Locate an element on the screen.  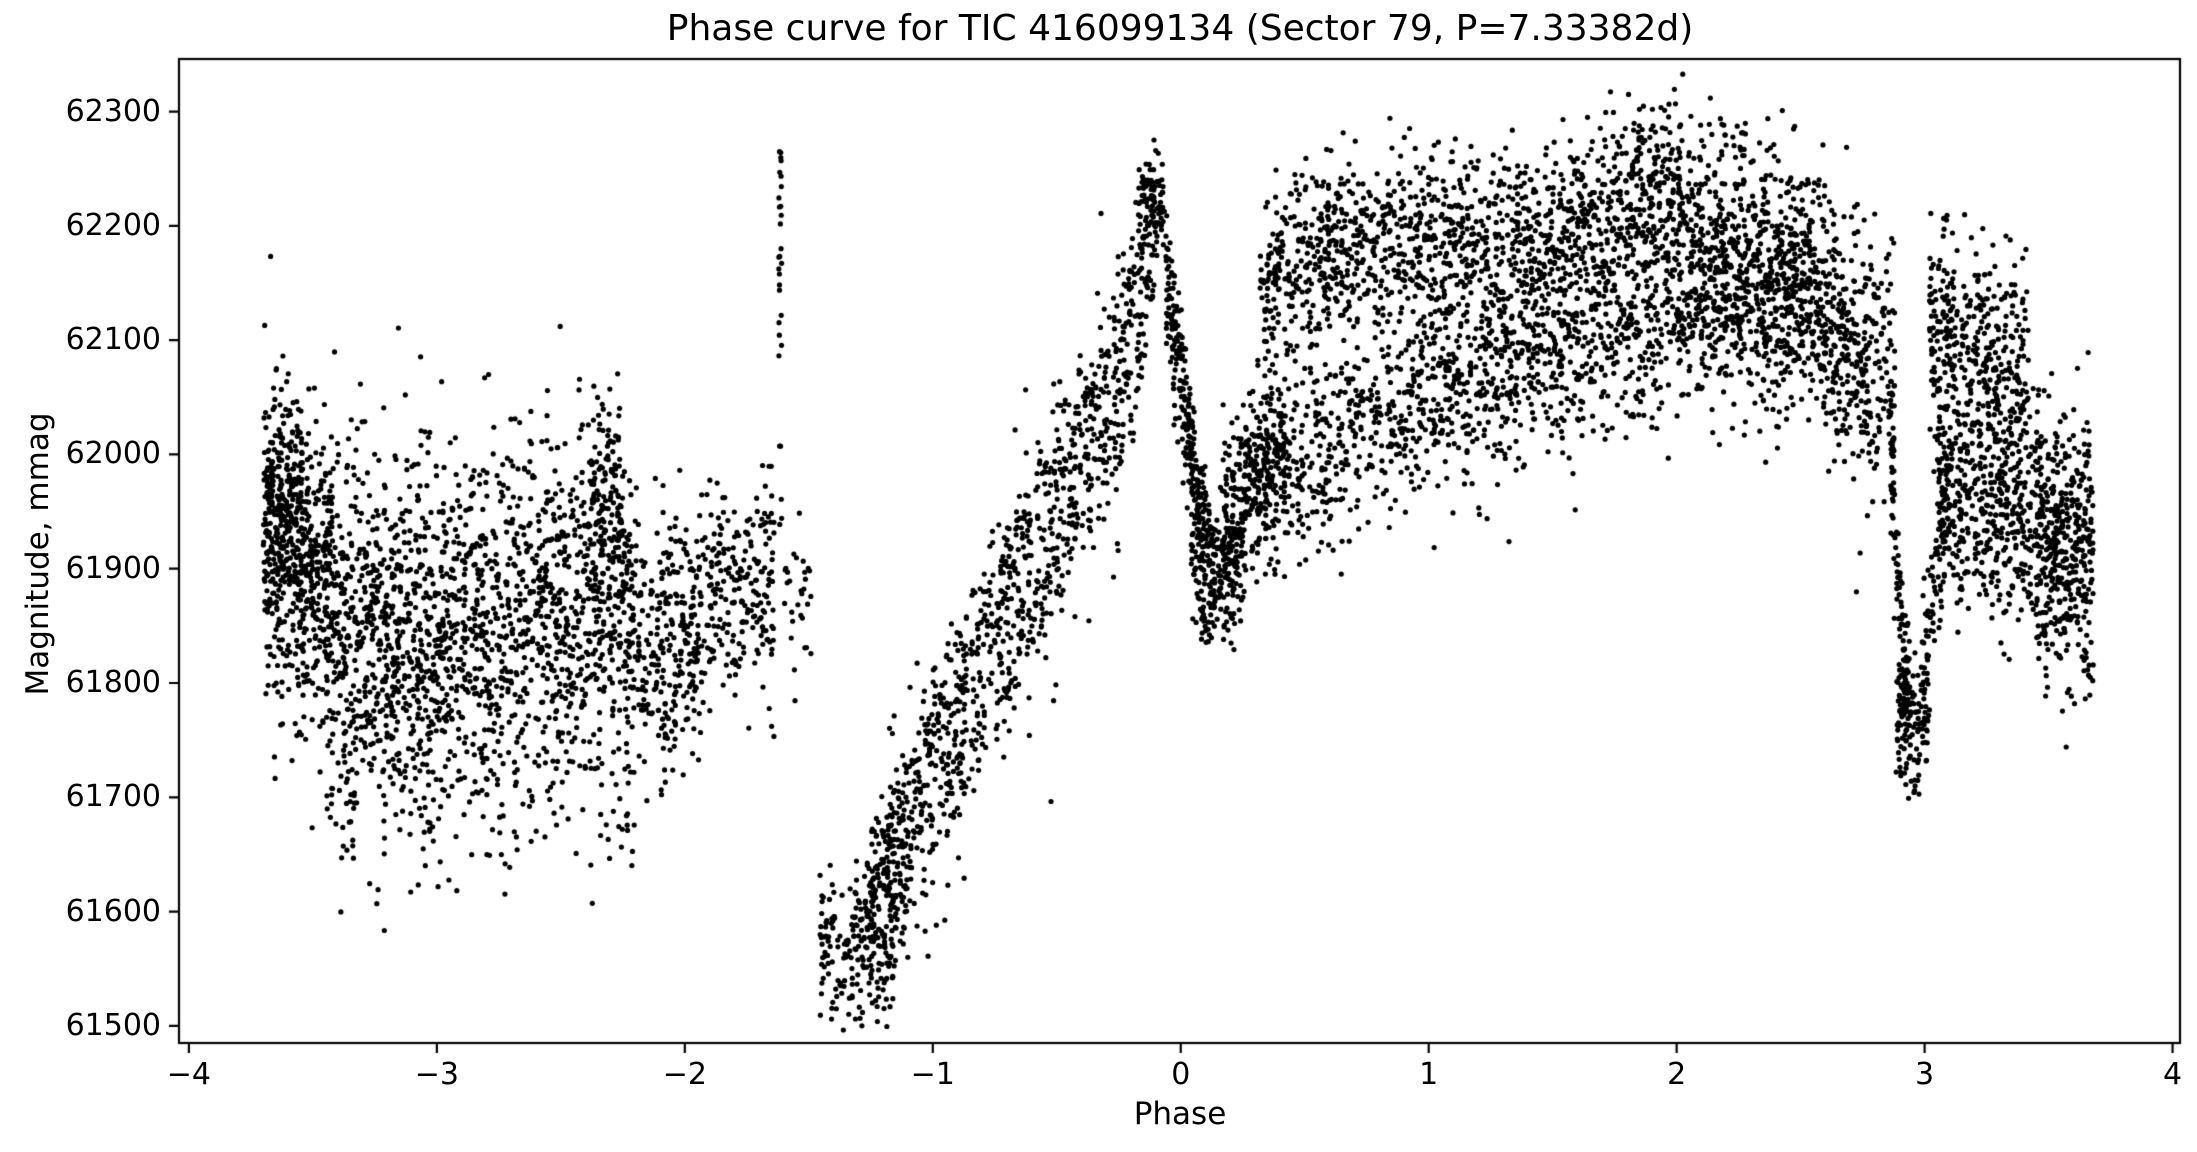
x-tick-label: 0 is located at coordinates (1181, 1074).